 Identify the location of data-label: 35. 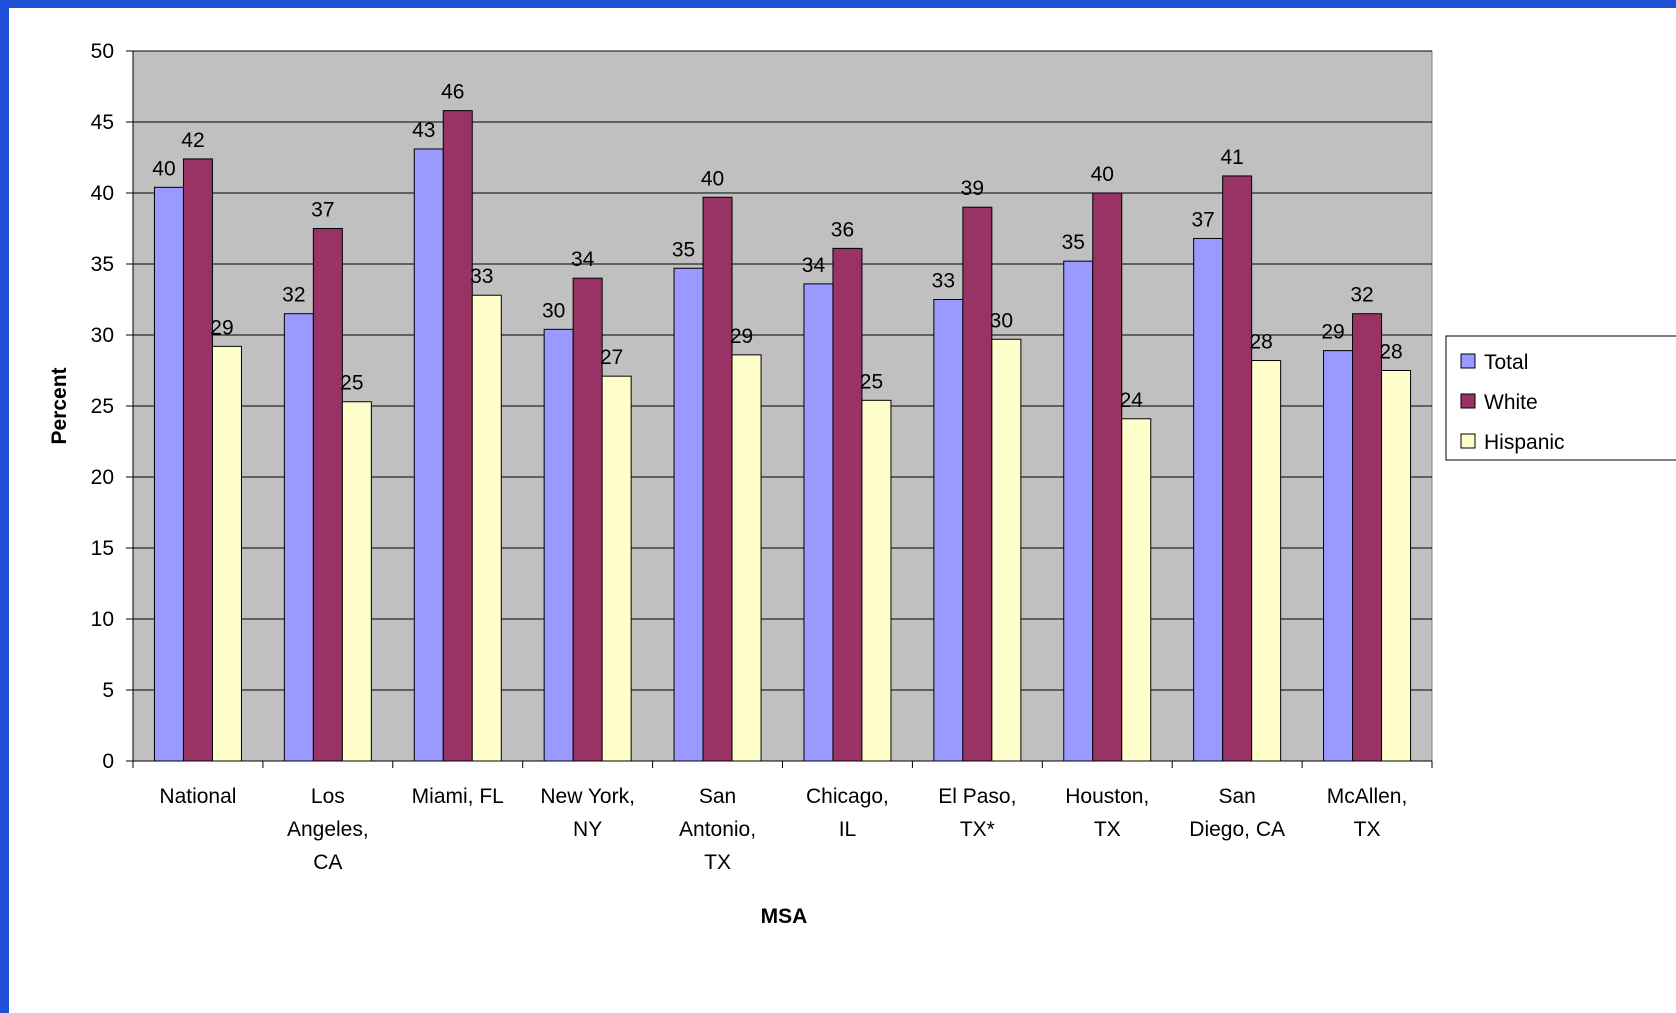
(683, 249).